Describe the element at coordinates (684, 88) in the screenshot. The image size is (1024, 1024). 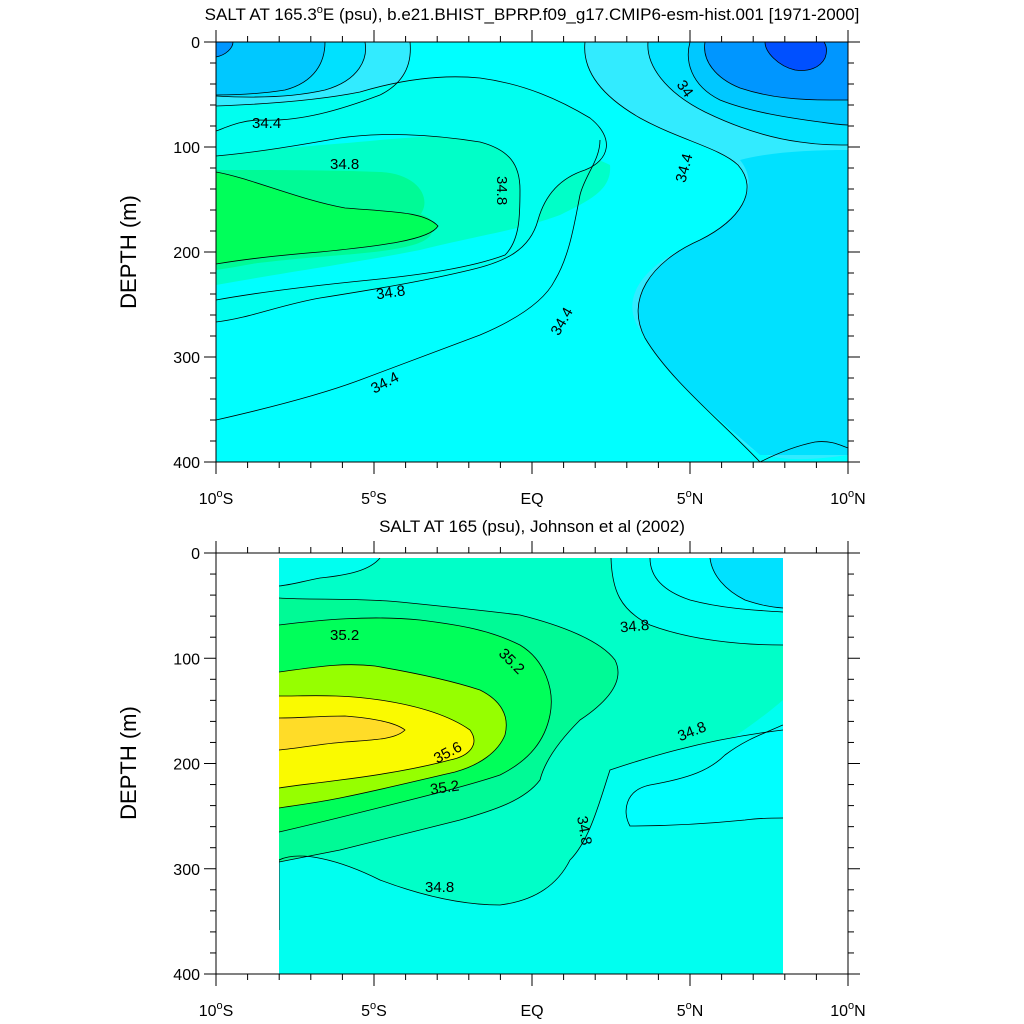
I see `contour-label: 34` at that location.